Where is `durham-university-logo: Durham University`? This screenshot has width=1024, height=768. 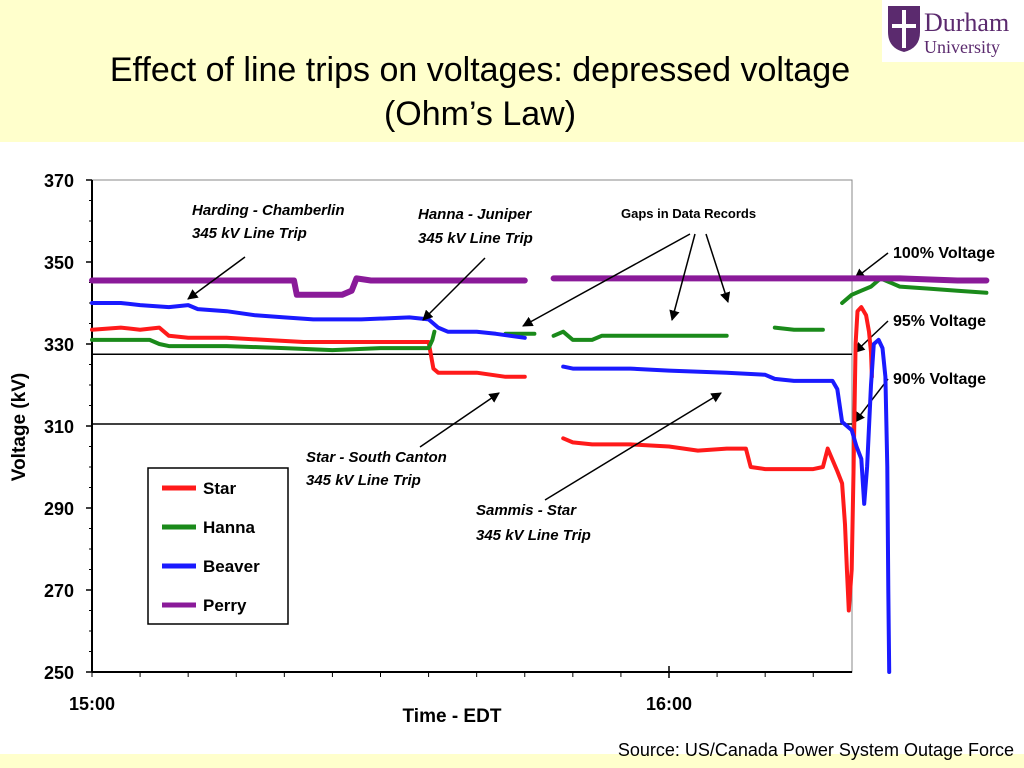 durham-university-logo: Durham University is located at coordinates (953, 31).